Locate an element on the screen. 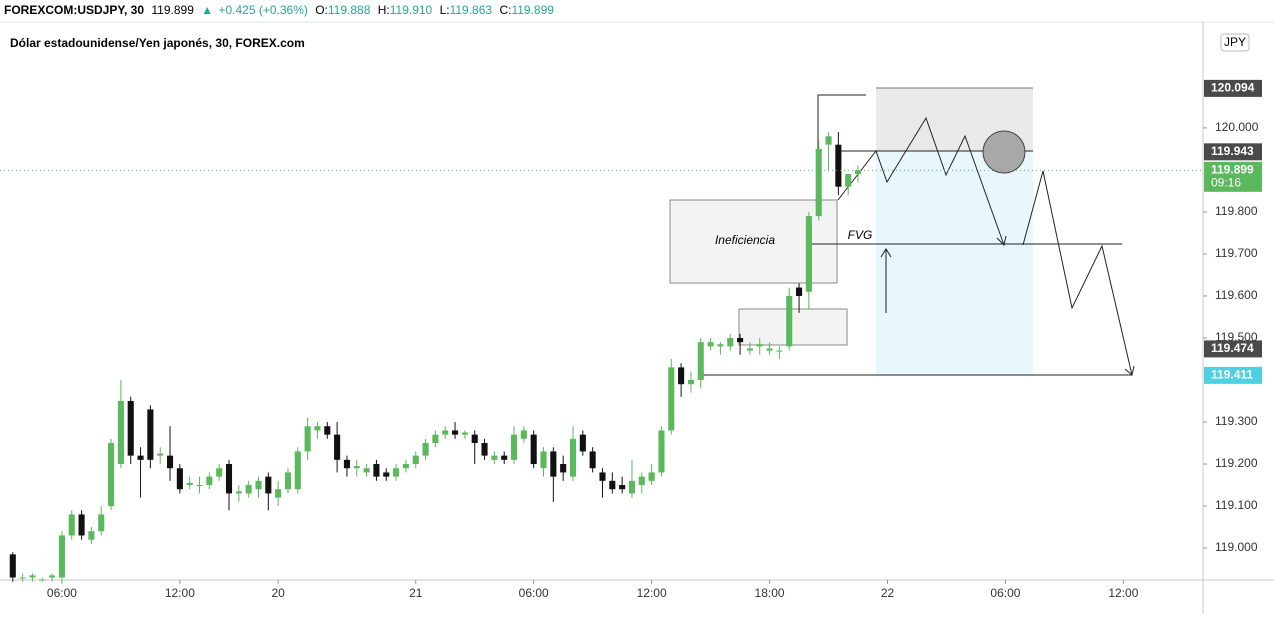 The width and height of the screenshot is (1274, 619). x-tick-label: 12:00 is located at coordinates (1123, 593).